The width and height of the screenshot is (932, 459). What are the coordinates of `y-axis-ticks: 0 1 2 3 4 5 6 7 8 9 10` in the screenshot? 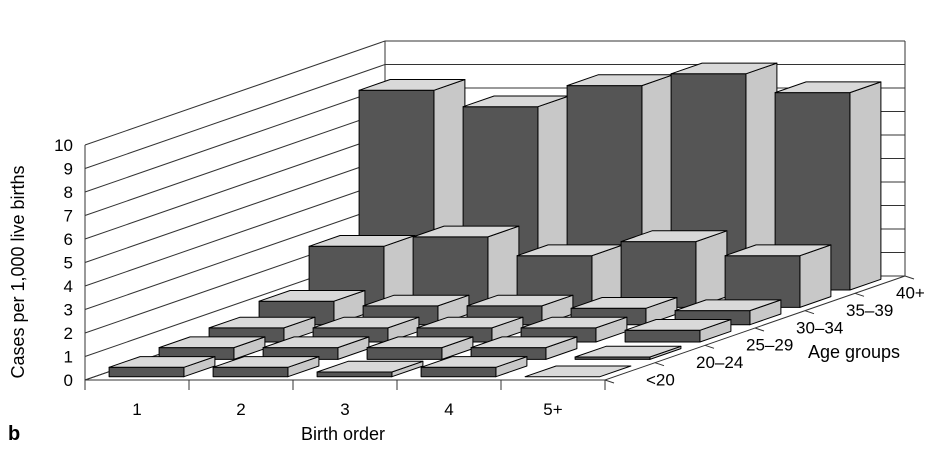 It's located at (63, 263).